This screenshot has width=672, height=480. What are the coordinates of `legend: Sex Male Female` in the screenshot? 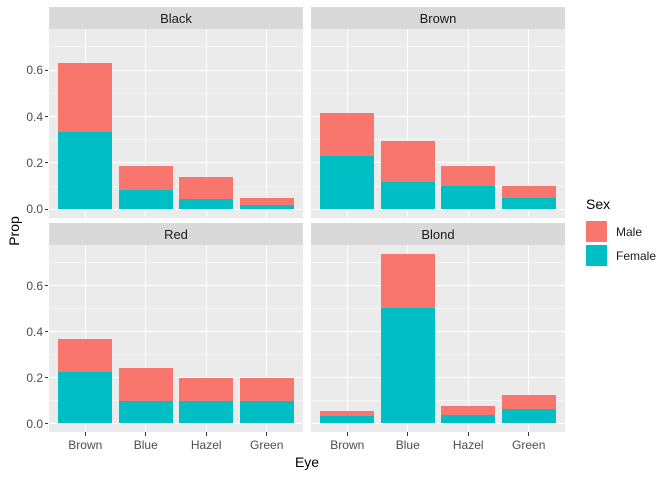 It's located at (621, 232).